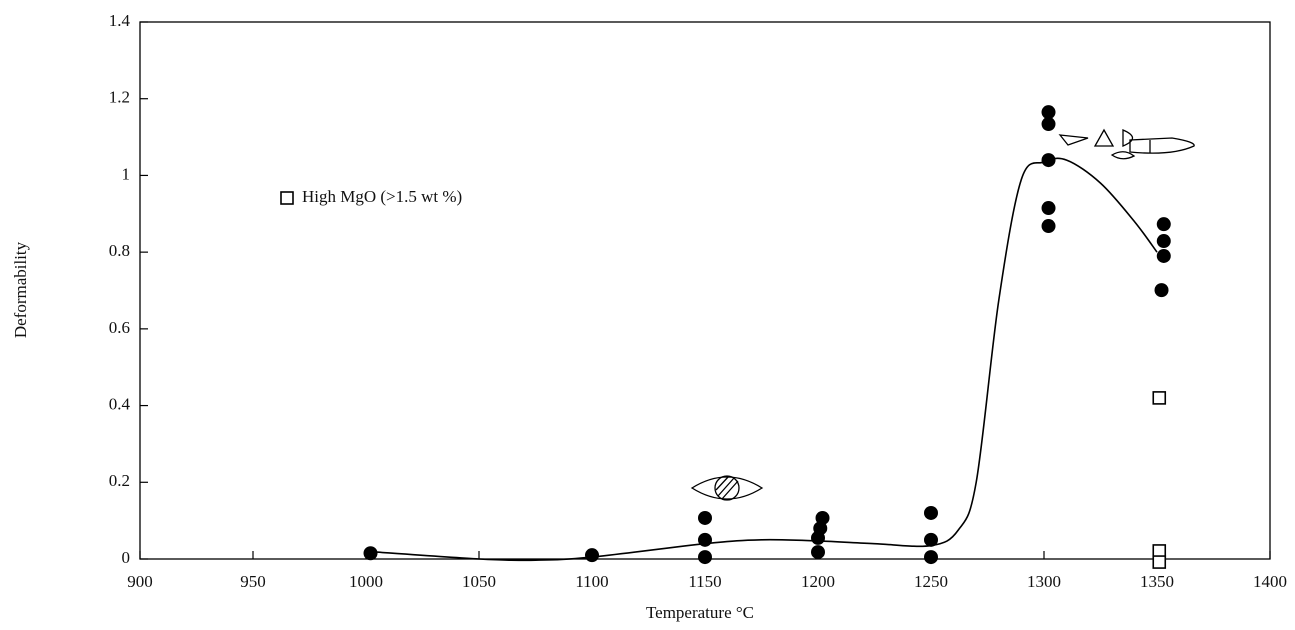 This screenshot has height=630, width=1295. What do you see at coordinates (120, 20) in the screenshot?
I see `y-tick-label: 1.4` at bounding box center [120, 20].